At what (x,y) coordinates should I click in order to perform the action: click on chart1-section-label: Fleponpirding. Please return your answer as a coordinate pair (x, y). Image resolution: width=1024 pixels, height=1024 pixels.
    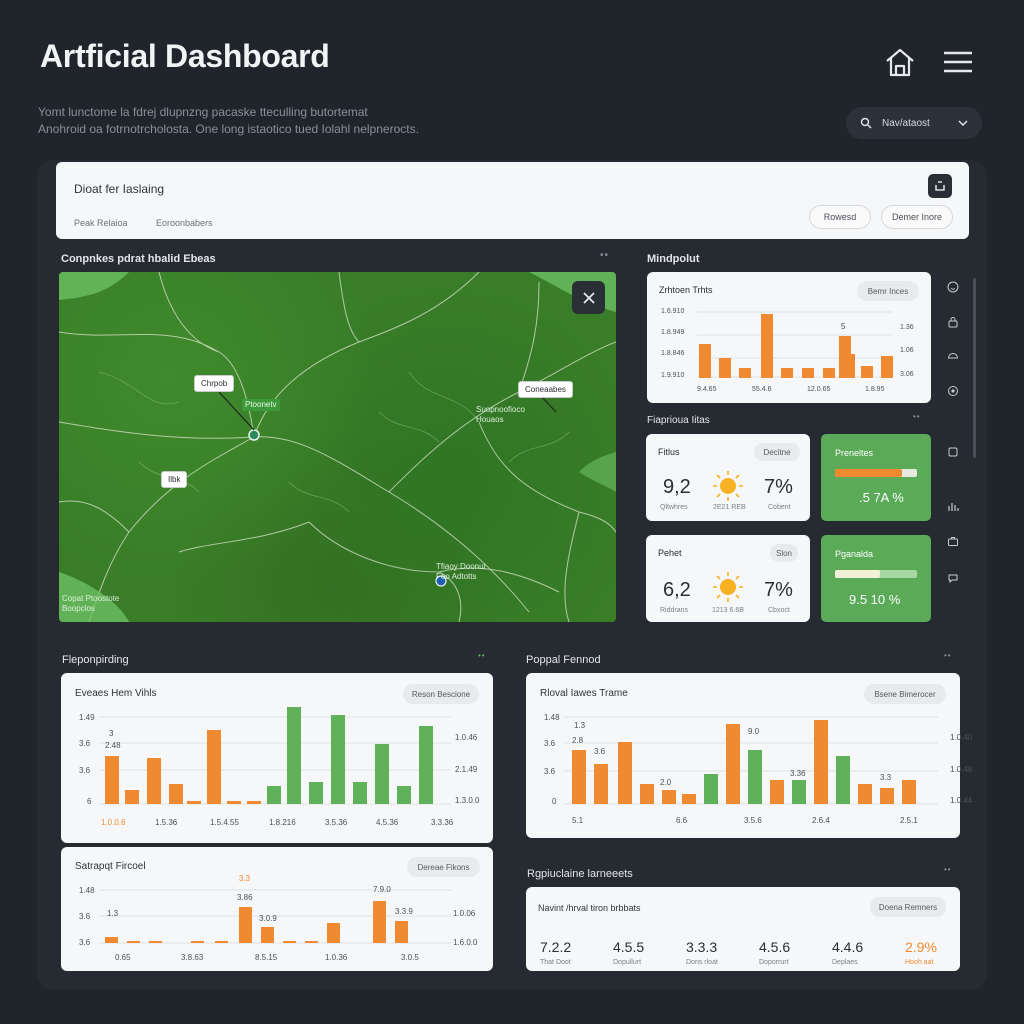
    Looking at the image, I should click on (95, 660).